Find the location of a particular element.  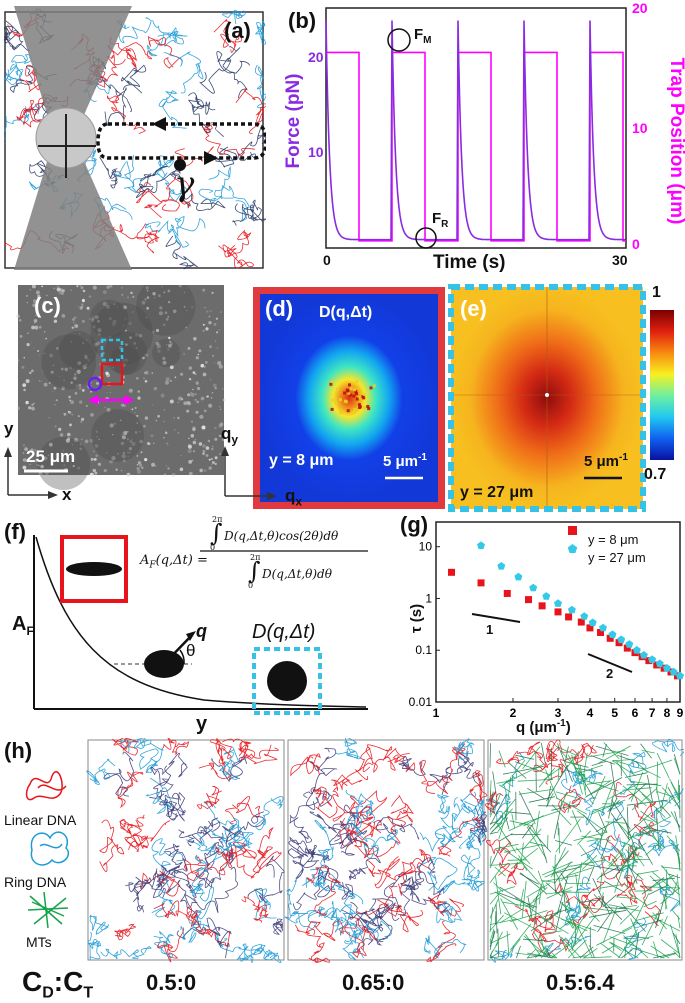

right-tick-10: 10 is located at coordinates (640, 128).